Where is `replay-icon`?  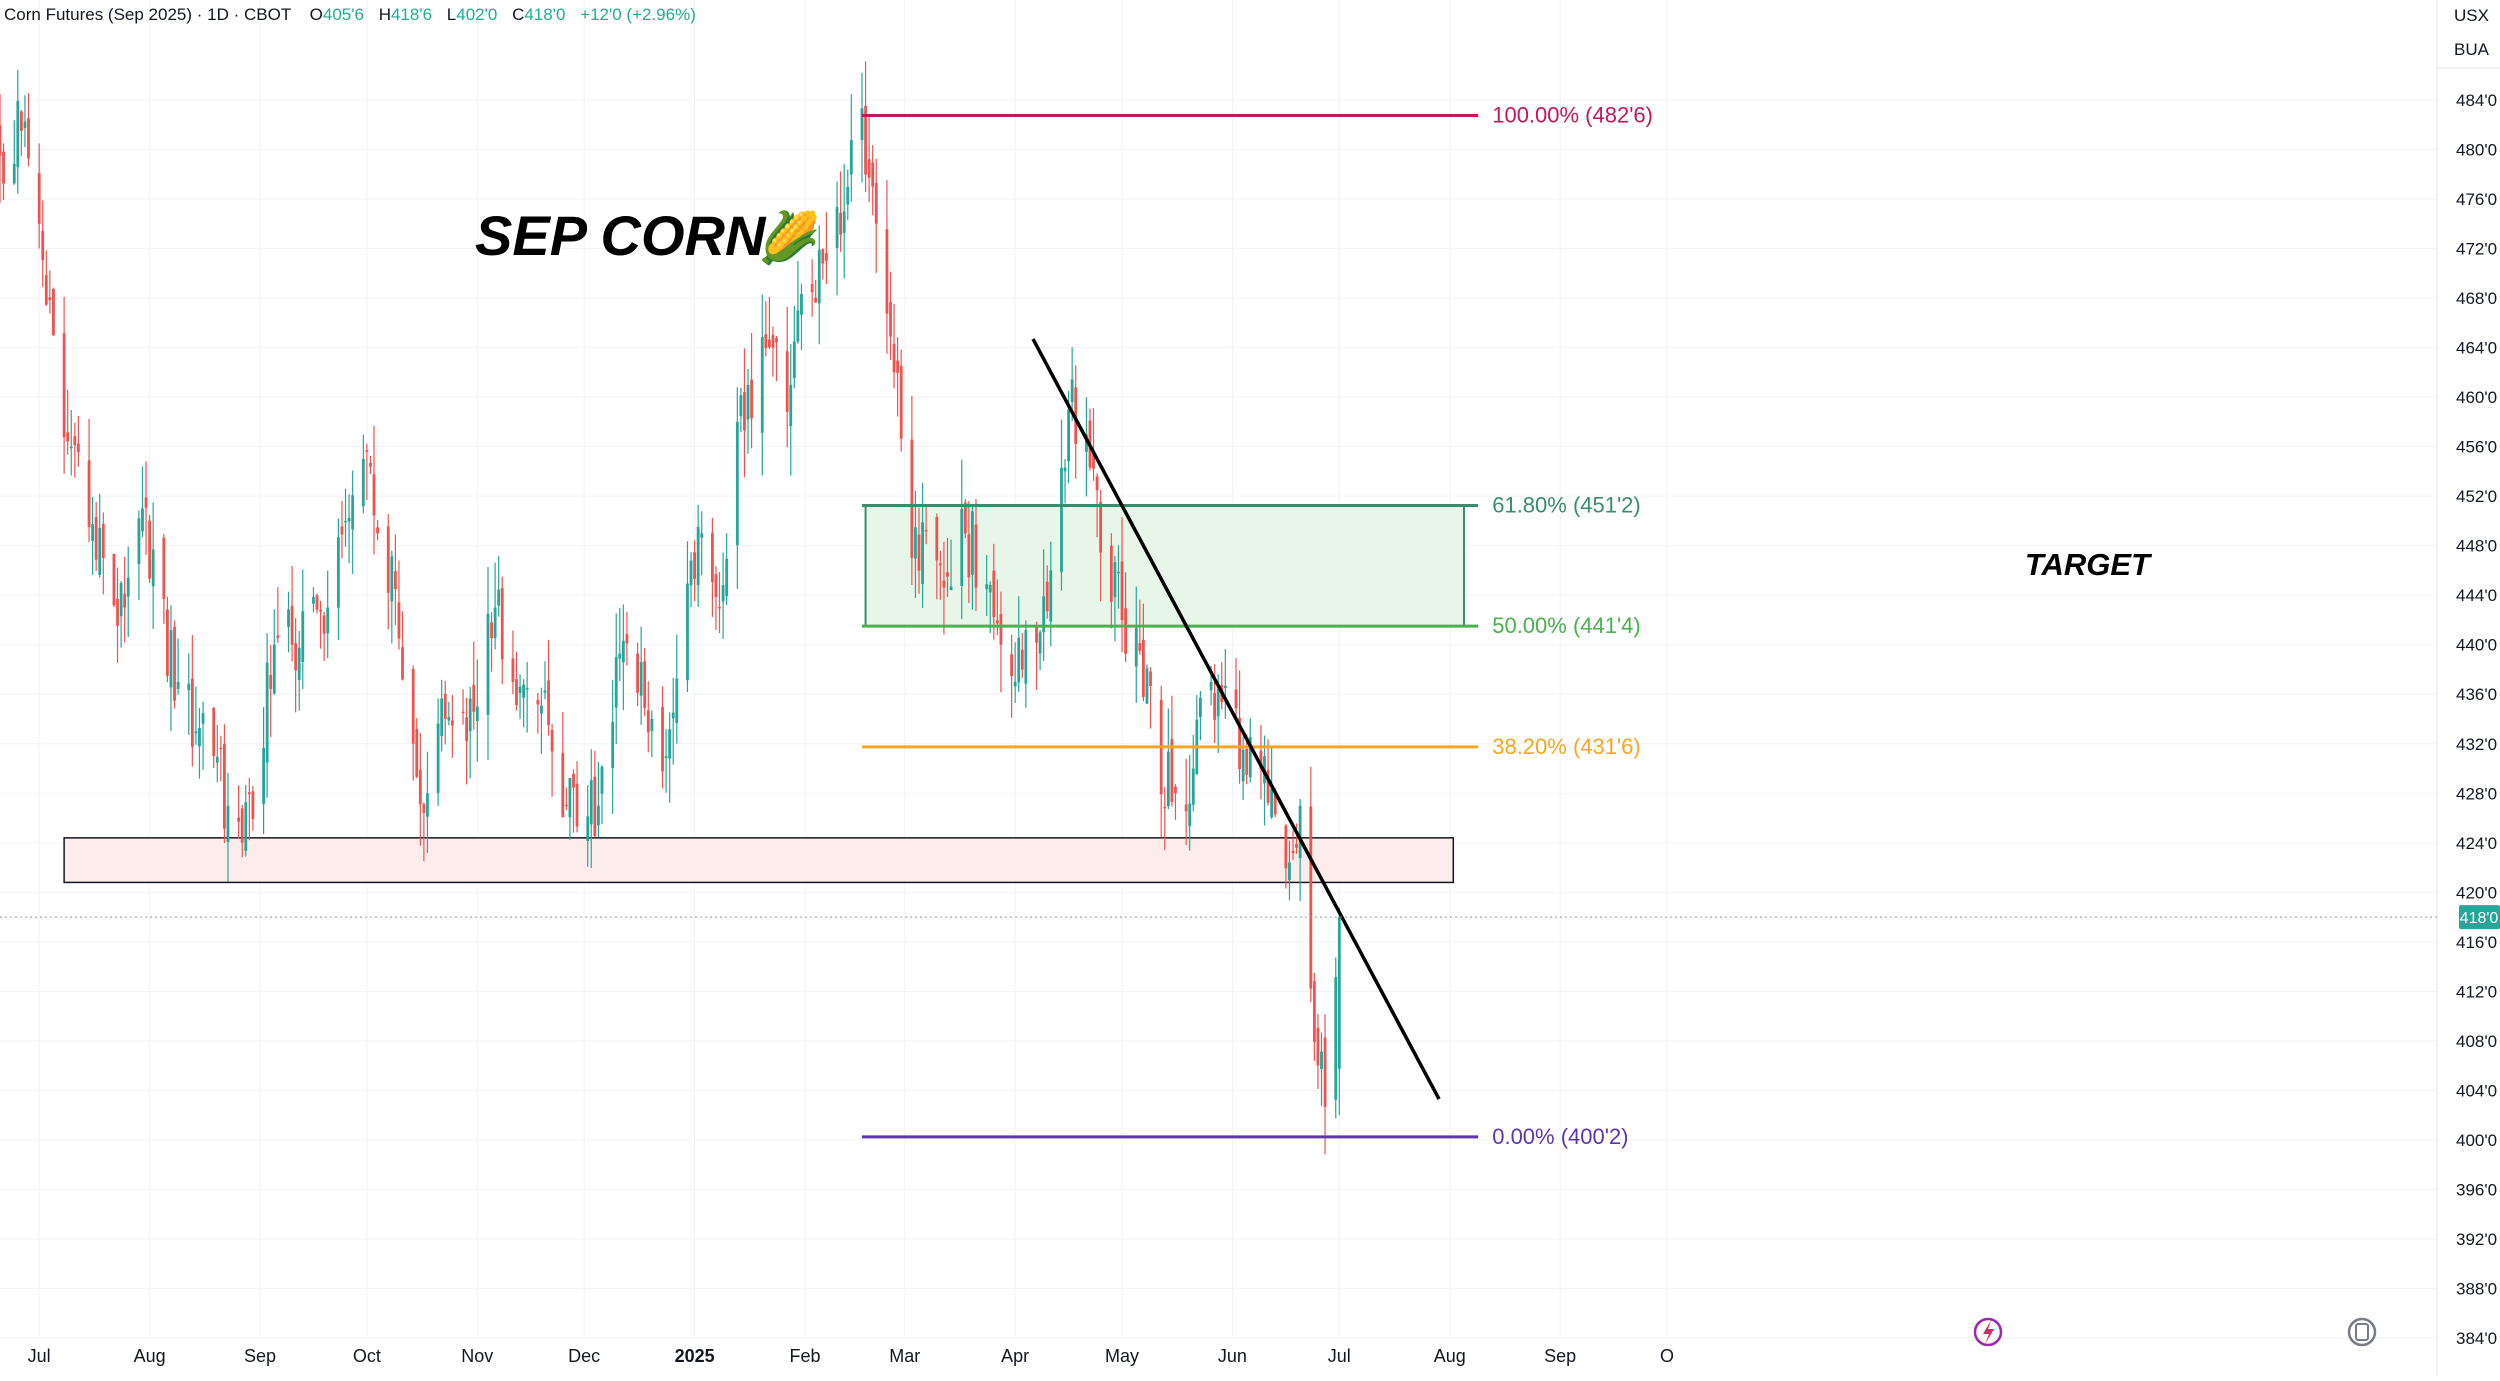 replay-icon is located at coordinates (2362, 1332).